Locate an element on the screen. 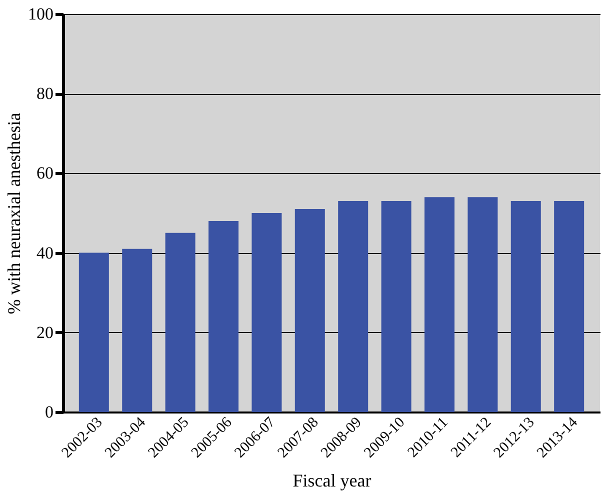 The width and height of the screenshot is (614, 502). y-tick-label: 60 is located at coordinates (45, 173).